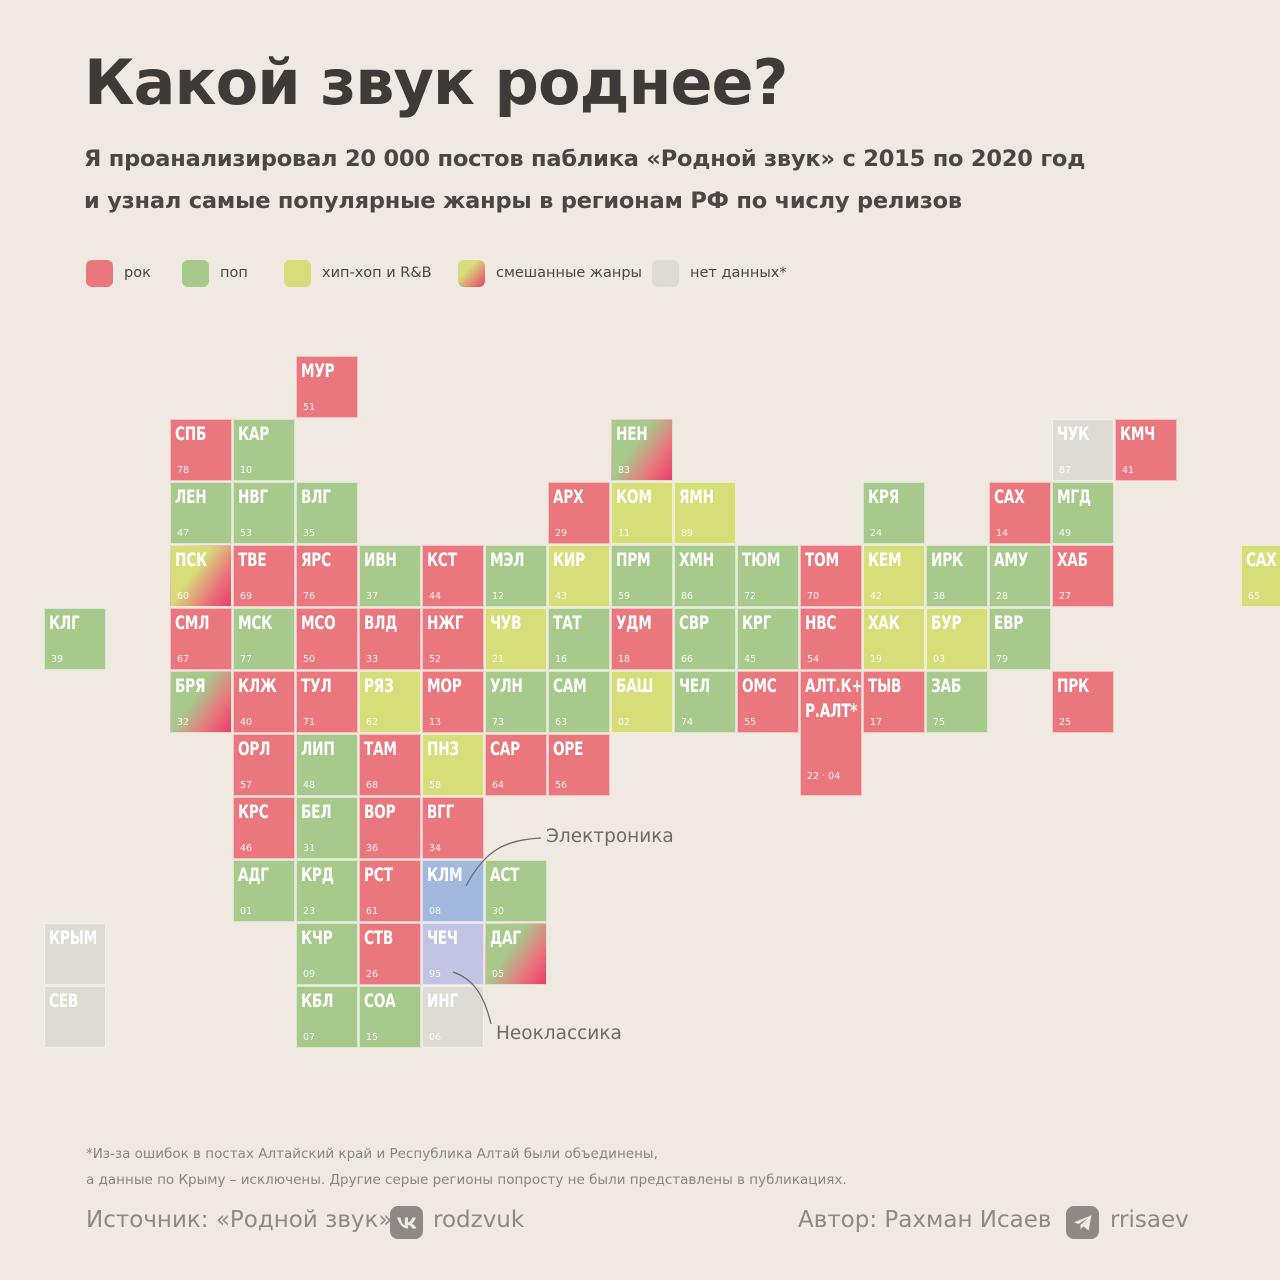 The width and height of the screenshot is (1280, 1280). I want to click on region-tile: ТАМ 68, so click(390, 765).